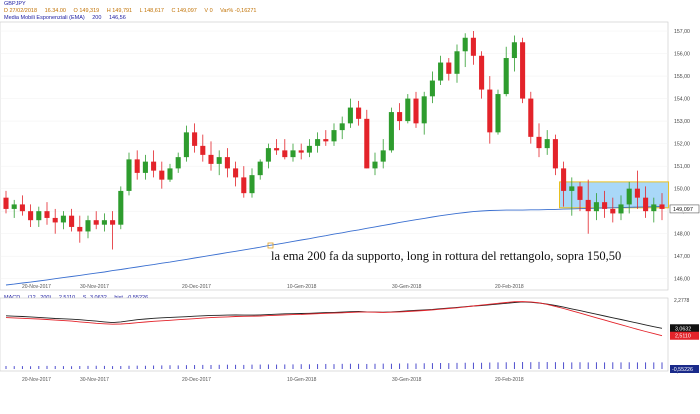 The height and width of the screenshot is (414, 700). I want to click on macd-value-label: 3,0632, so click(683, 329).